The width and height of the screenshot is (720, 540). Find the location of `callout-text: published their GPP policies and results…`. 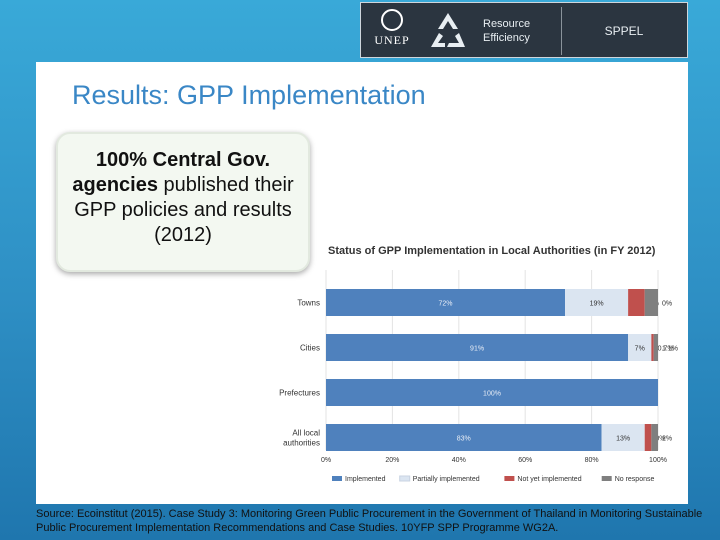

callout-text: published their GPP policies and results… is located at coordinates (184, 210).